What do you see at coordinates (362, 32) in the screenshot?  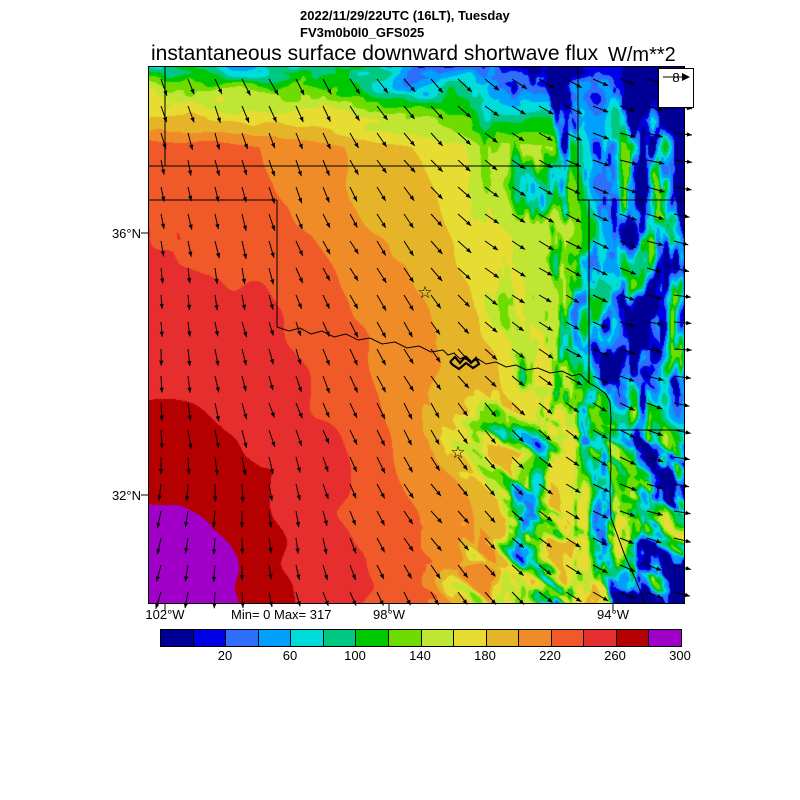 I see `model-line: FV3m0b0l0_GFS025` at bounding box center [362, 32].